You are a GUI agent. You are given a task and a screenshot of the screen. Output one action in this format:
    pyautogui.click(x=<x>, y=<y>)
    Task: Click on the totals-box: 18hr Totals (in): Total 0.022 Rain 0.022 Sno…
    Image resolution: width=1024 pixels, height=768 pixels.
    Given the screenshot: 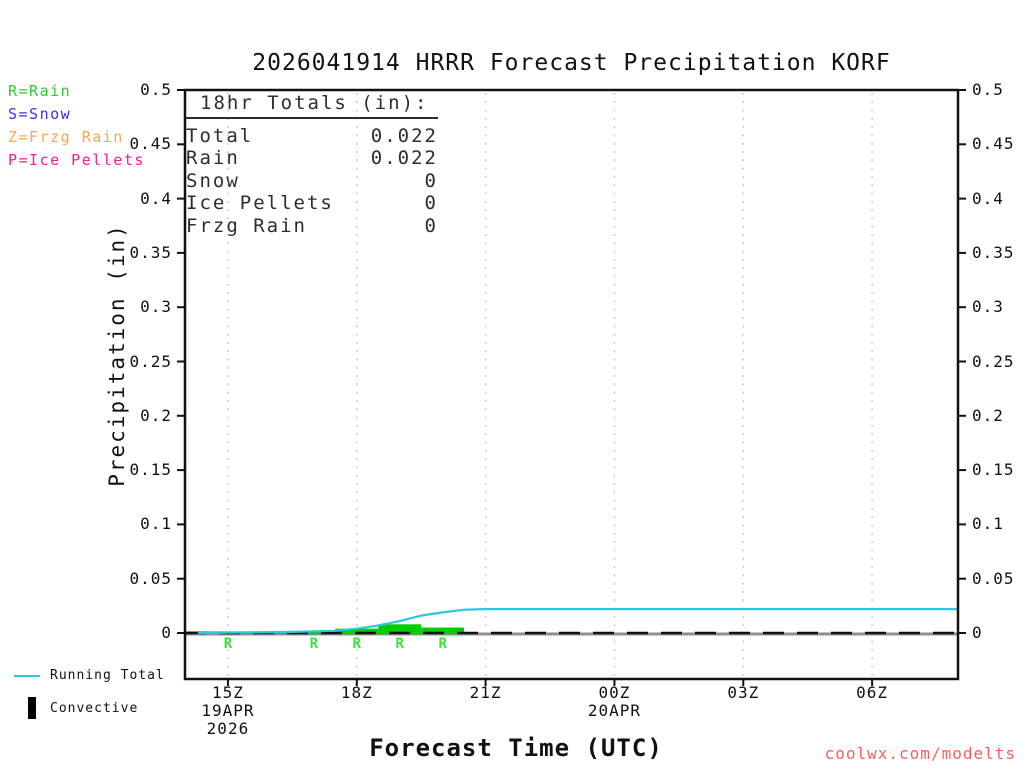 What is the action you would take?
    pyautogui.click(x=312, y=164)
    